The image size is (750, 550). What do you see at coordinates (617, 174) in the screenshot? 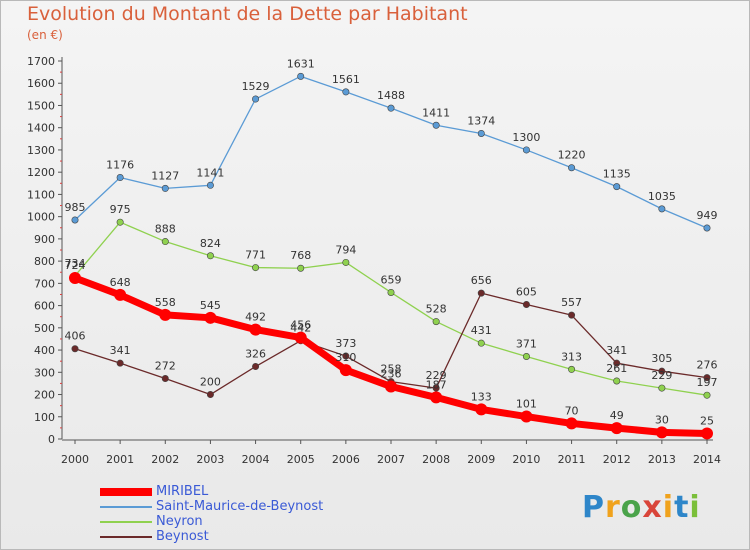
I see `data-label: 1135` at bounding box center [617, 174].